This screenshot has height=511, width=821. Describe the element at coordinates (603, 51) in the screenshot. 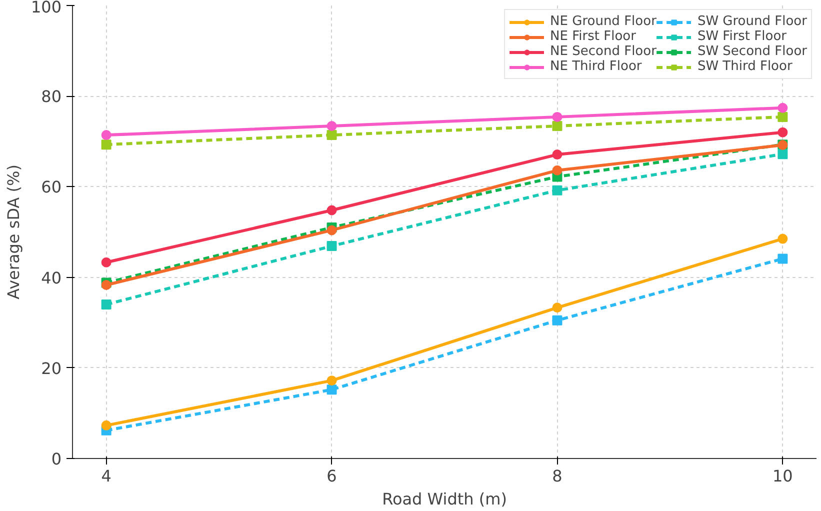

I see `legend-label: NE Second Floor` at that location.